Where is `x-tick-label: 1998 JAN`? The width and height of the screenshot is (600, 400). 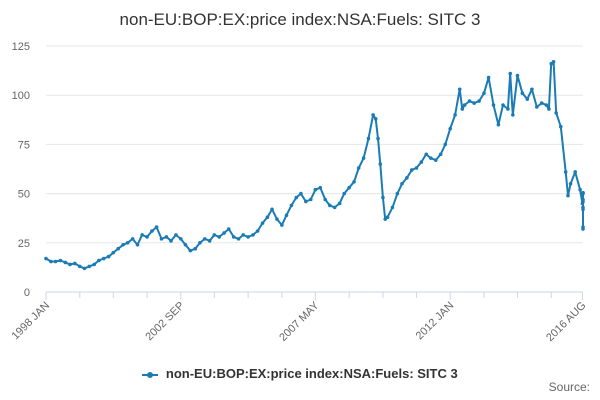 x-tick-label: 1998 JAN is located at coordinates (30, 321).